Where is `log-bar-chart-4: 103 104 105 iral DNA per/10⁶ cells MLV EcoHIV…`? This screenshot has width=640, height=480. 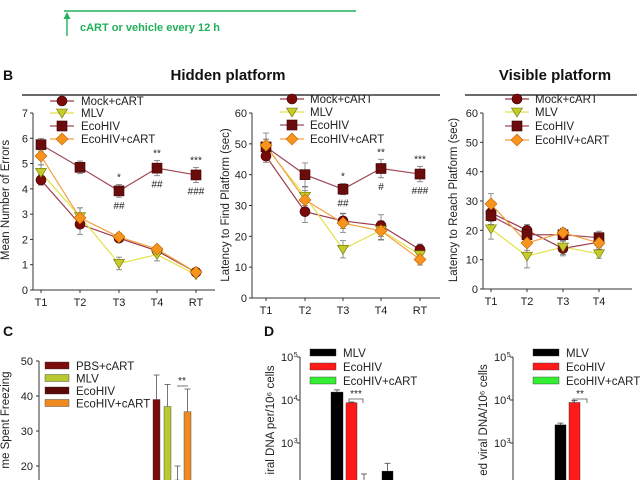
log-bar-chart-4: 103 104 105 iral DNA per/10⁶ cells MLV EcoHIV… is located at coordinates (341, 414).